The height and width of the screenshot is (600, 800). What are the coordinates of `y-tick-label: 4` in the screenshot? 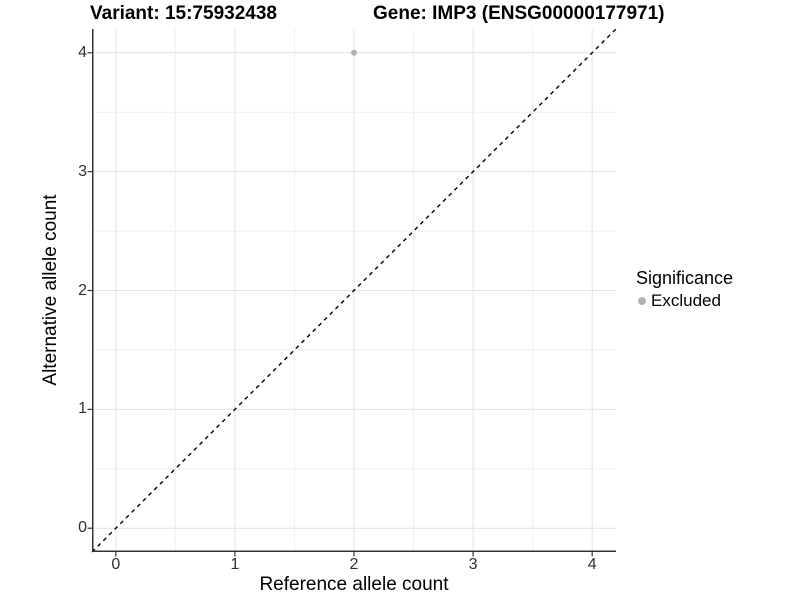 It's located at (82, 52).